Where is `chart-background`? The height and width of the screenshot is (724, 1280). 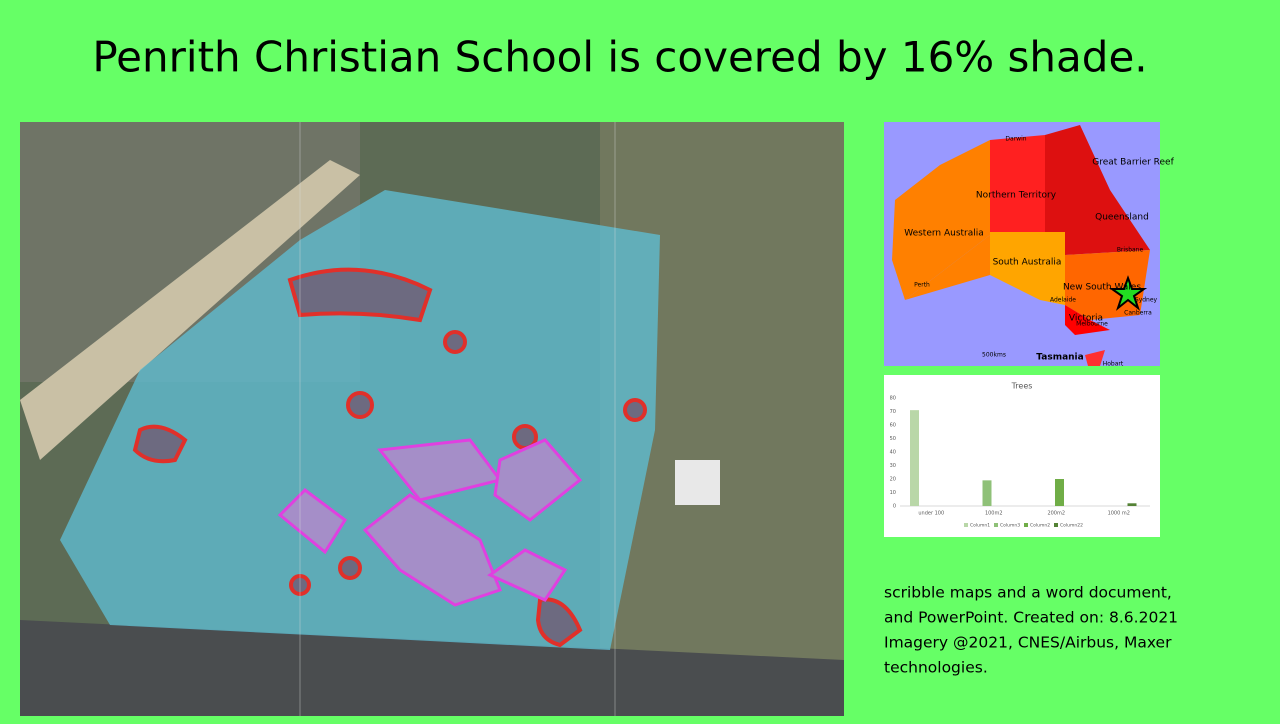
chart-background is located at coordinates (1022, 456).